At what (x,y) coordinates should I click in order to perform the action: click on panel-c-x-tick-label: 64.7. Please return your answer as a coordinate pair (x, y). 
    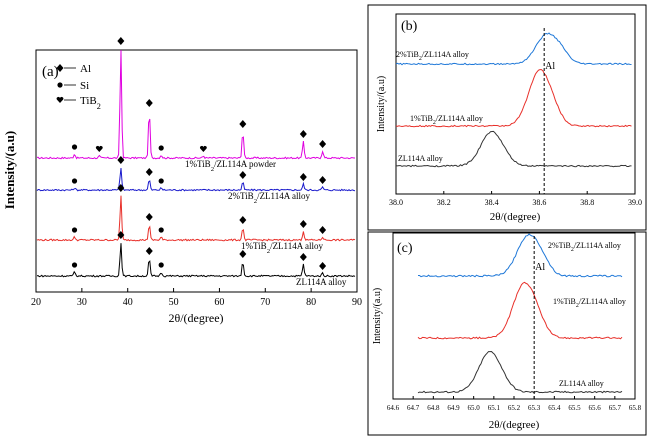
    Looking at the image, I should click on (413, 408).